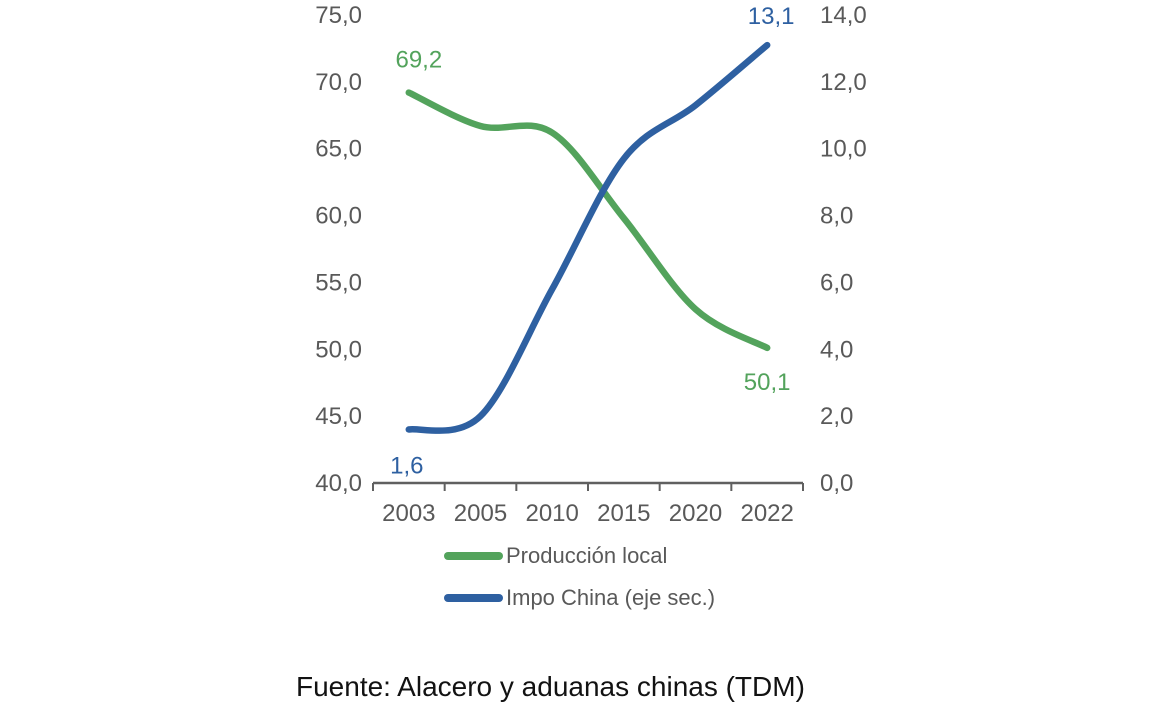  What do you see at coordinates (338, 82) in the screenshot?
I see `left-axis-tick-label: 70,0` at bounding box center [338, 82].